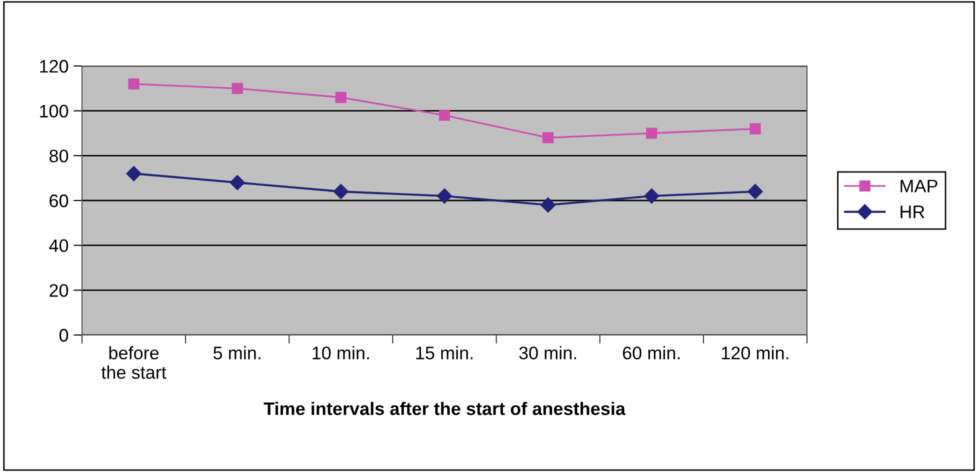 The height and width of the screenshot is (472, 978). What do you see at coordinates (63, 335) in the screenshot?
I see `y-tick-label: 0` at bounding box center [63, 335].